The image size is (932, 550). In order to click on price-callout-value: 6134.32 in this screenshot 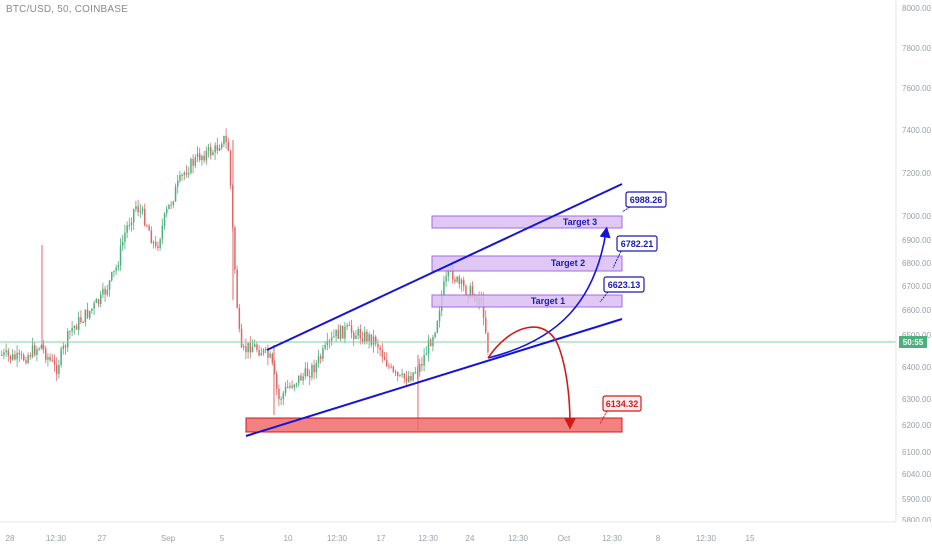, I will do `click(622, 404)`.